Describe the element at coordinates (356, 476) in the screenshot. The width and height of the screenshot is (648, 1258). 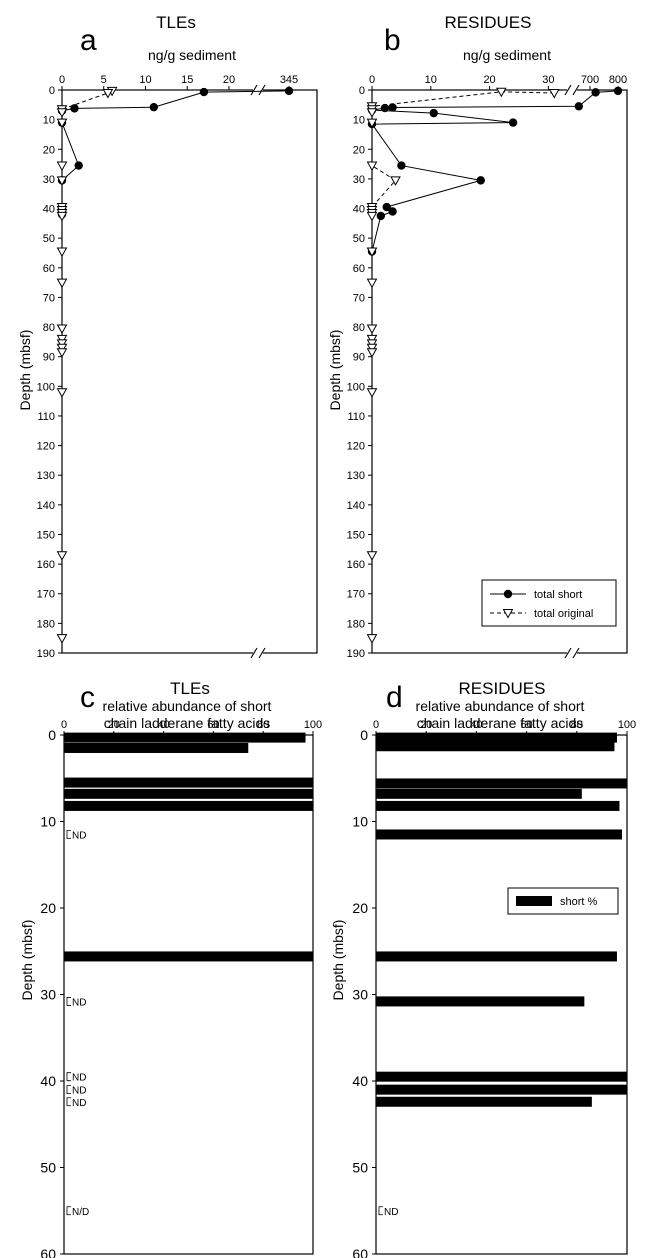
I see `y-tick-label-b-13: 130` at that location.